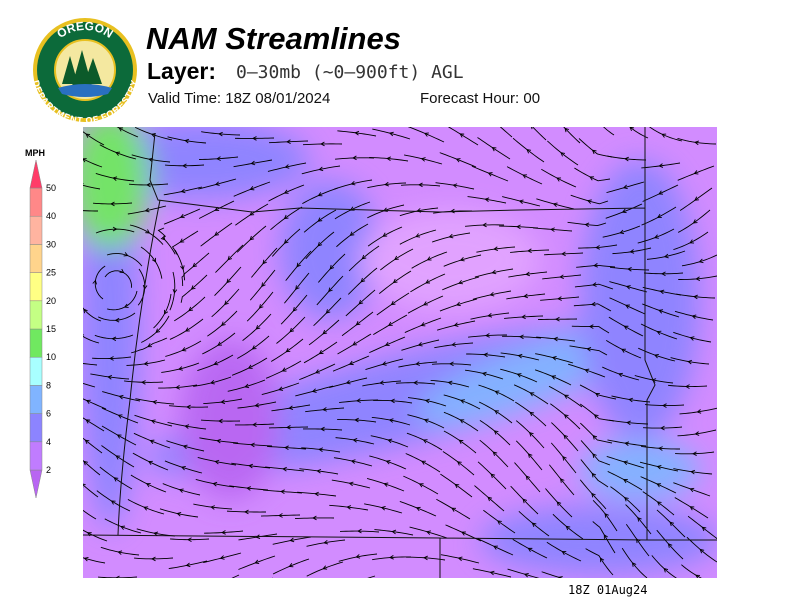  Describe the element at coordinates (48, 470) in the screenshot. I see `legend-label: 2` at that location.